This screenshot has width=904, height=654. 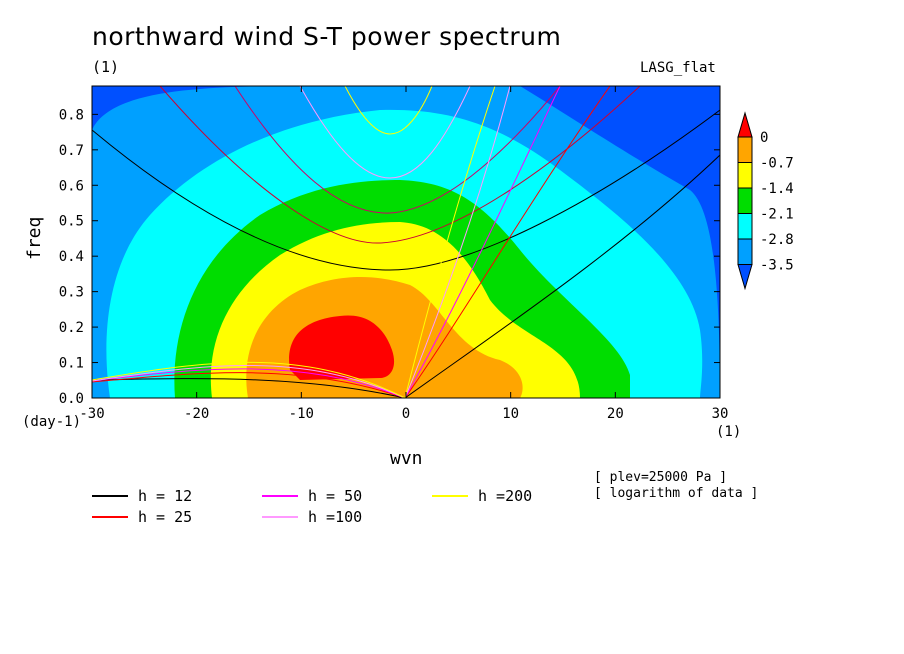 I want to click on x-unit-label: (1), so click(x=729, y=432).